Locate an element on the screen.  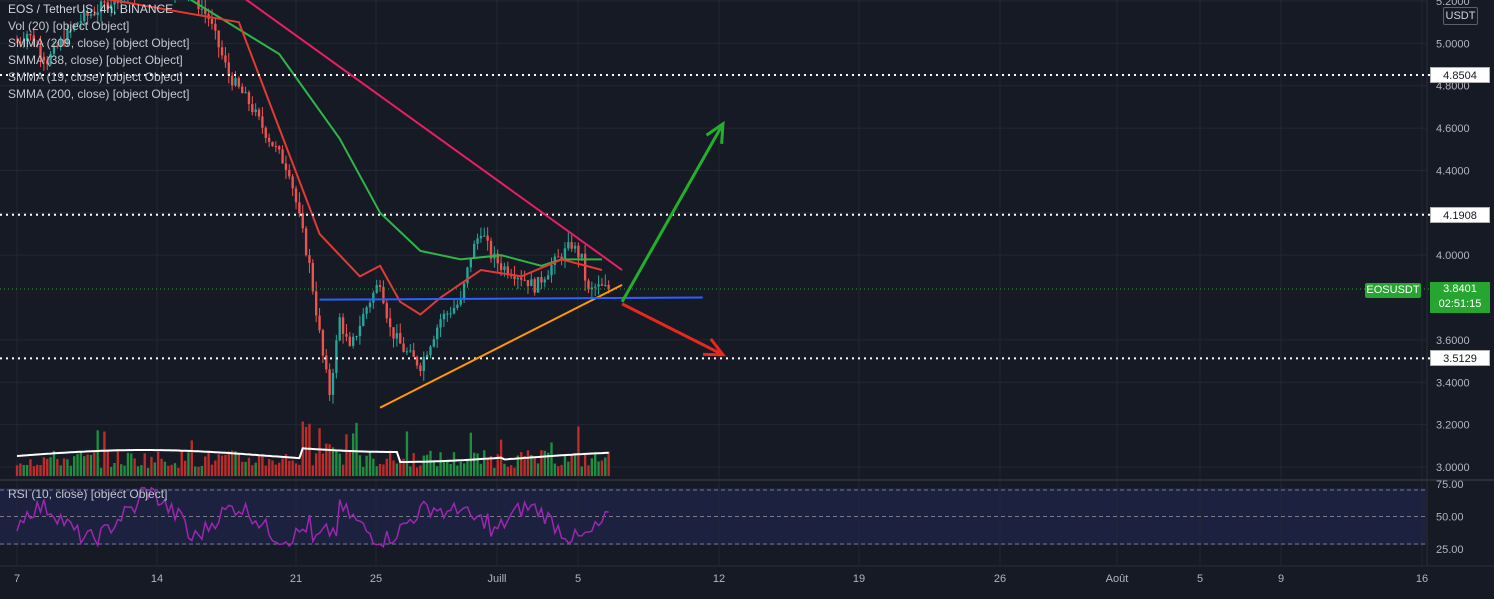
rsi-tick-label: 25.00 is located at coordinates (1450, 550).